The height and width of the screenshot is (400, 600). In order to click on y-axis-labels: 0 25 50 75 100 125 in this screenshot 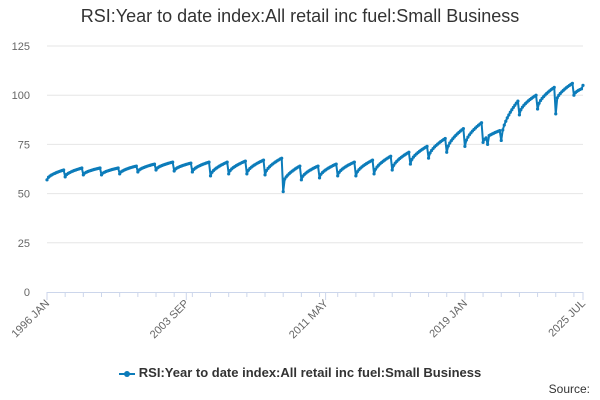, I will do `click(21, 170)`.